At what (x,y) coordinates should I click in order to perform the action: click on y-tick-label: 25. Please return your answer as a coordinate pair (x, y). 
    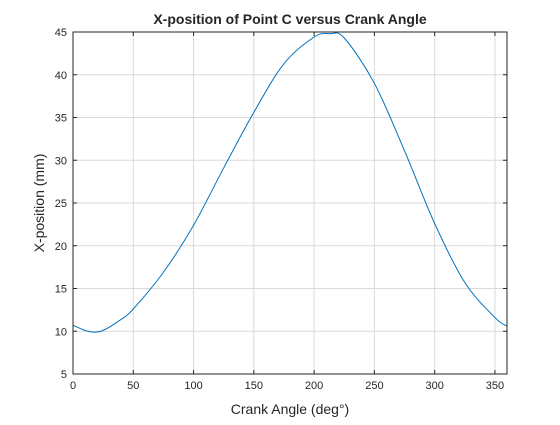
    Looking at the image, I should click on (61, 204).